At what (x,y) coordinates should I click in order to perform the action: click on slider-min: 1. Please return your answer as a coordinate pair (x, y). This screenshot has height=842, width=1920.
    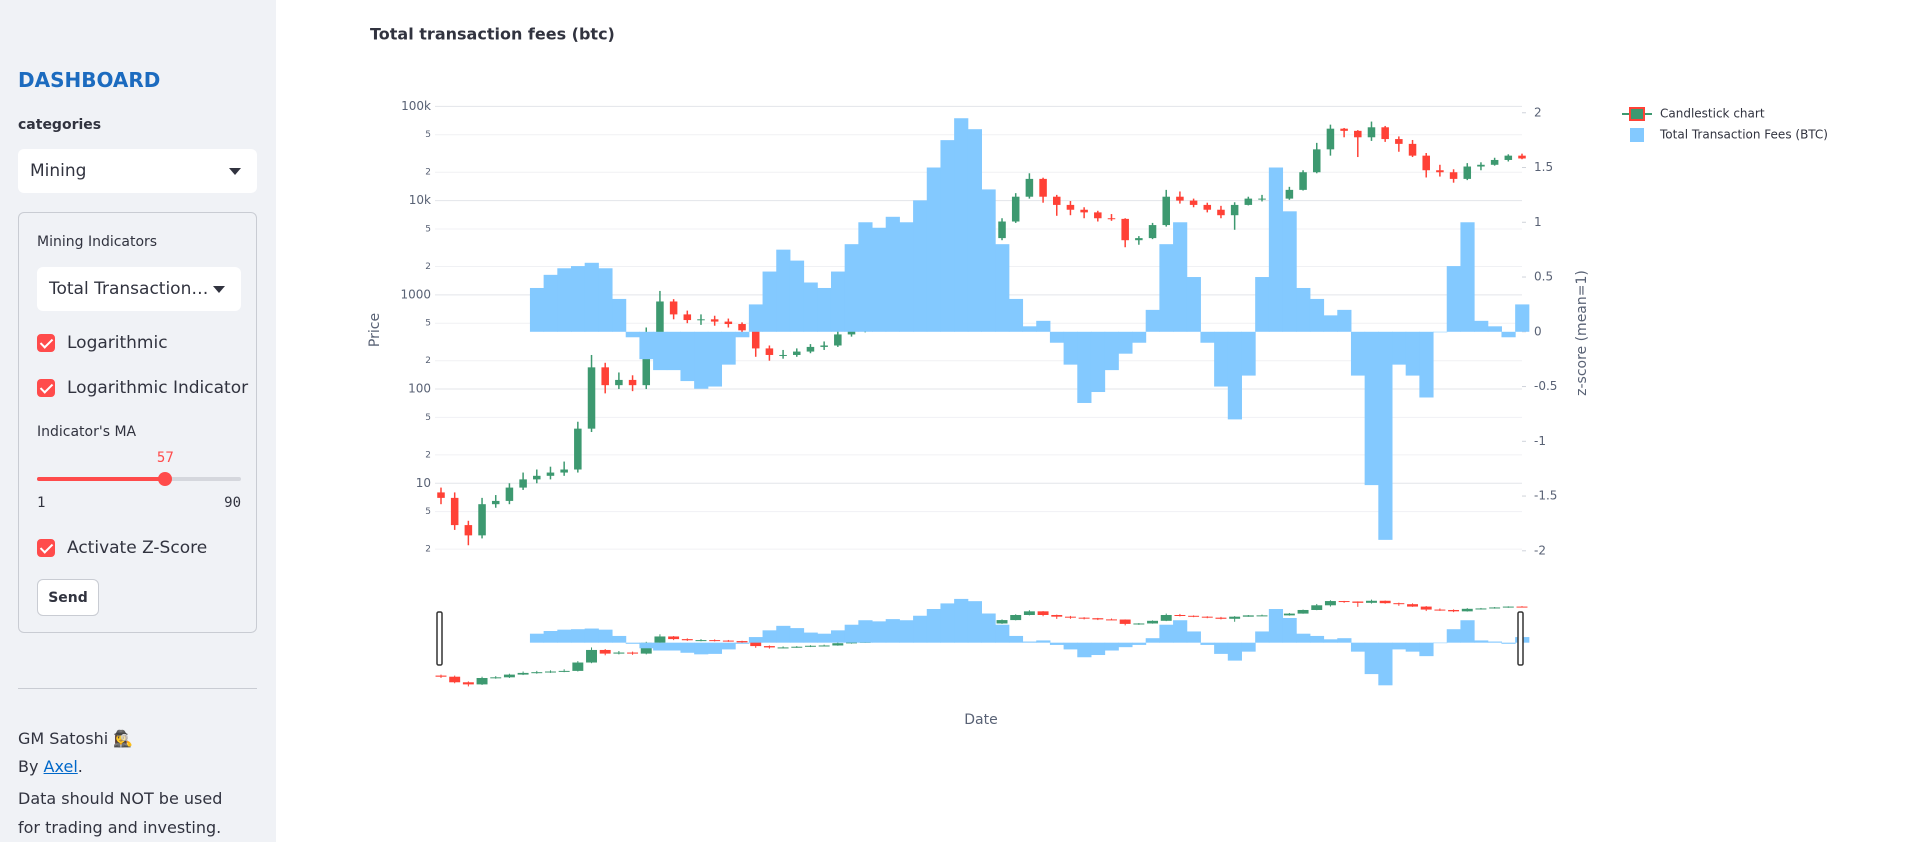
    Looking at the image, I should click on (41, 503).